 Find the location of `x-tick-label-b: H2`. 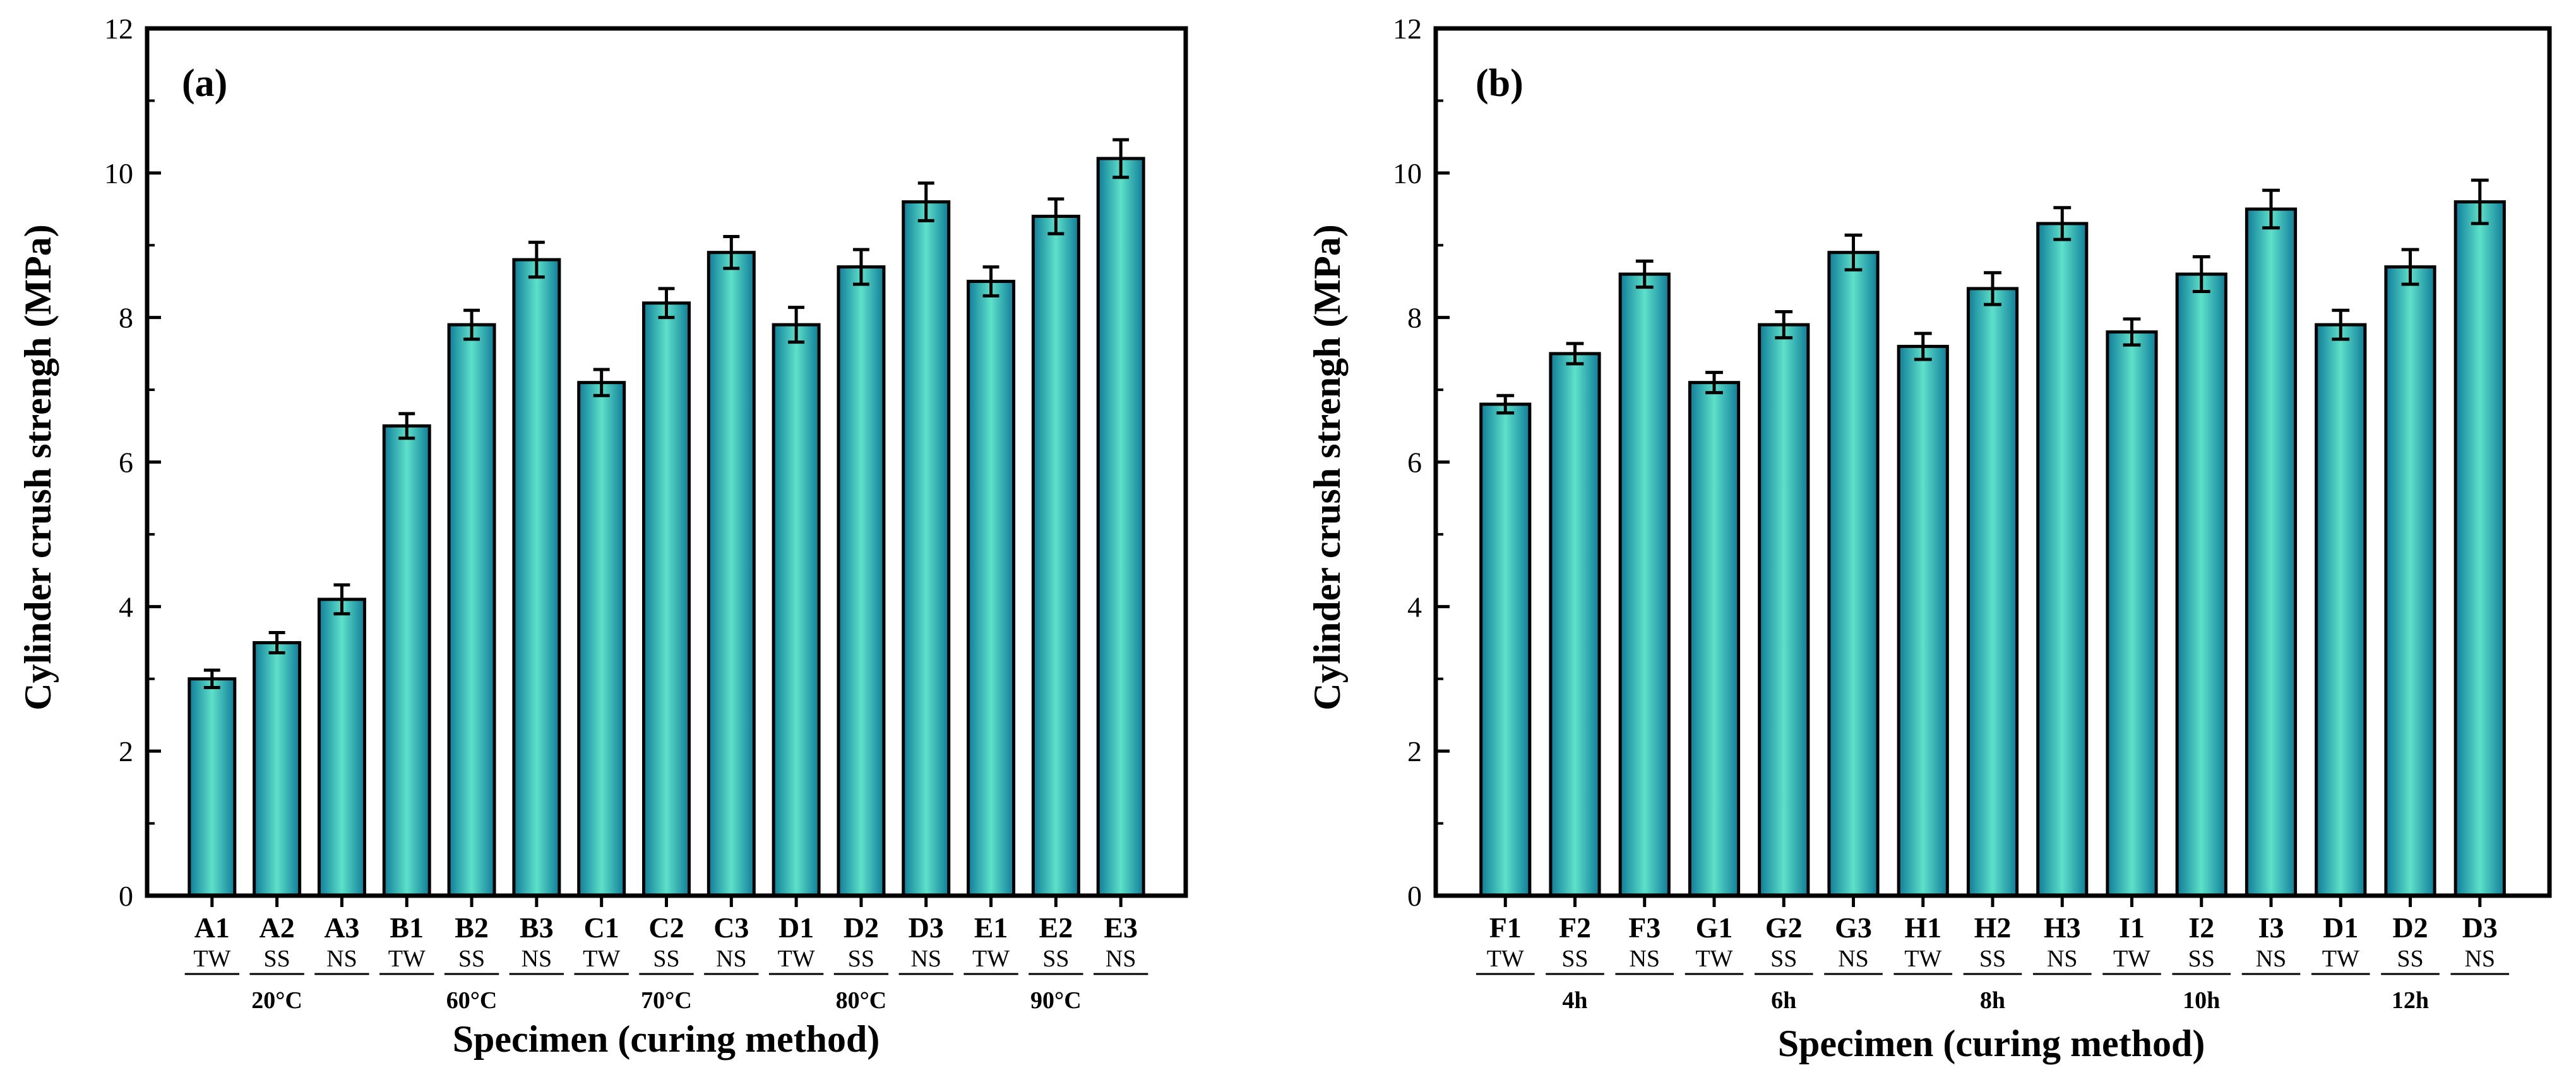

x-tick-label-b: H2 is located at coordinates (1993, 927).